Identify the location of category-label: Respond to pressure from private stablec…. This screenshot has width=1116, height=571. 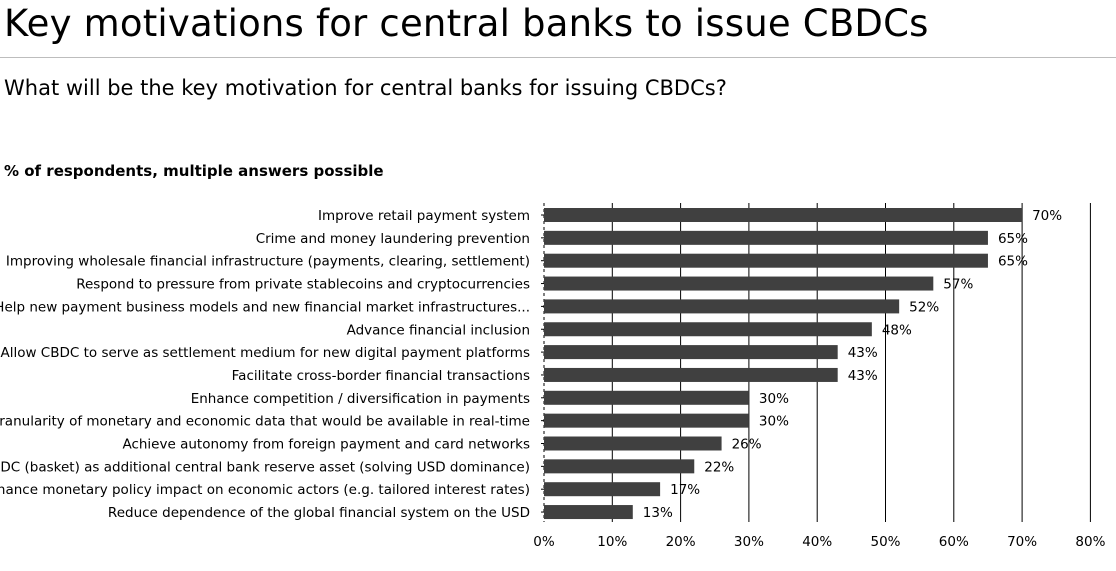
(303, 285).